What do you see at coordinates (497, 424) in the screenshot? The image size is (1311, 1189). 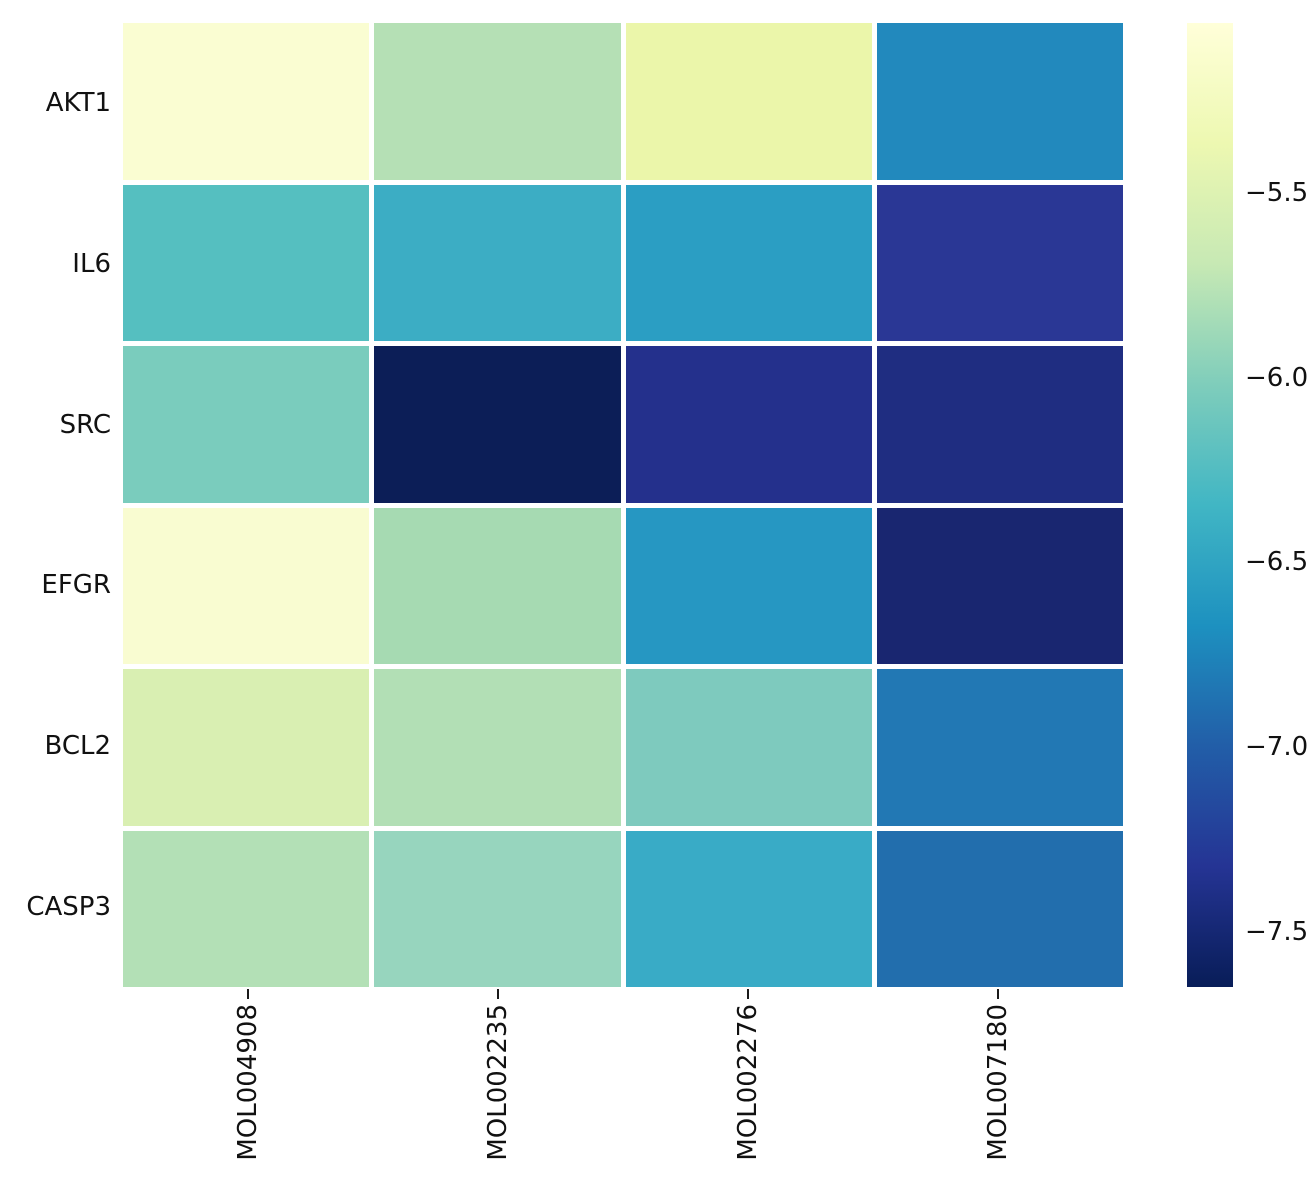 I see `heatmap-cell-SRC-MOL002235` at bounding box center [497, 424].